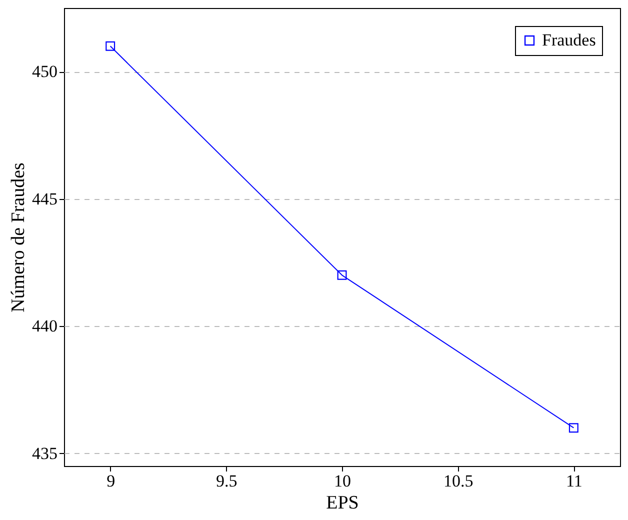 Image resolution: width=628 pixels, height=520 pixels. I want to click on x-tick-label: 9.5, so click(227, 481).